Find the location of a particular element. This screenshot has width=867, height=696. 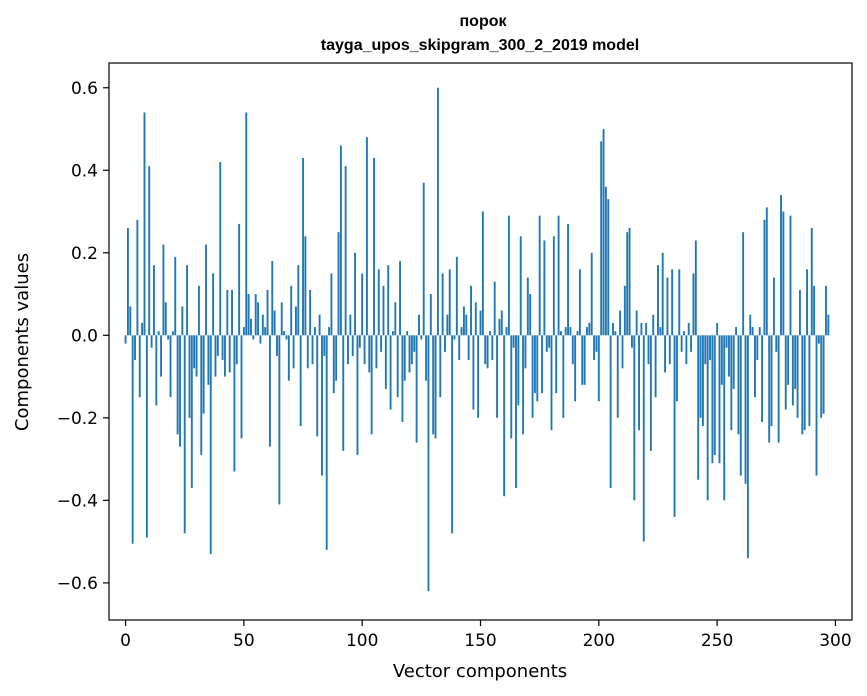

x-tick-label-150: 150 is located at coordinates (480, 641).